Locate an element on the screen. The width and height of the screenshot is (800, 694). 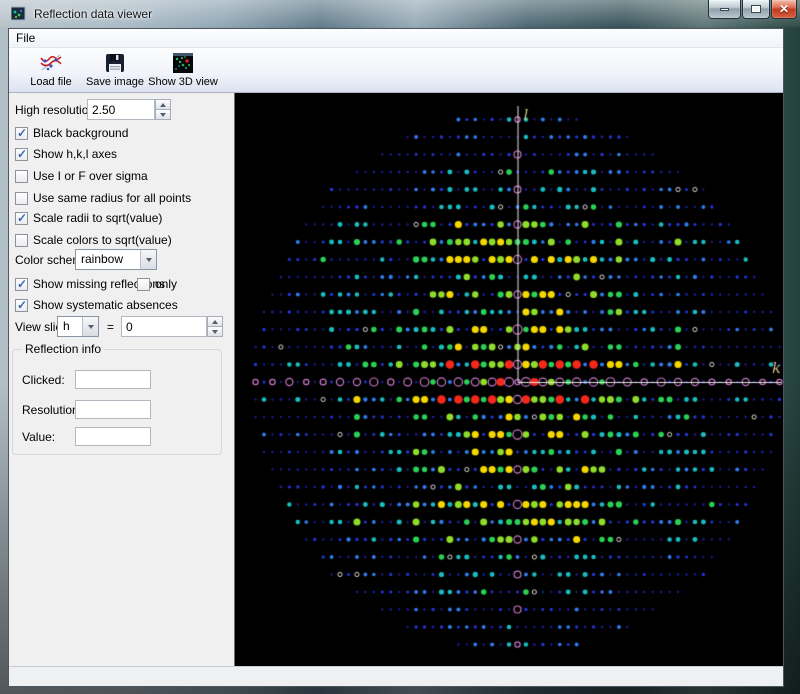
save-image-button: Save image is located at coordinates (115, 68).